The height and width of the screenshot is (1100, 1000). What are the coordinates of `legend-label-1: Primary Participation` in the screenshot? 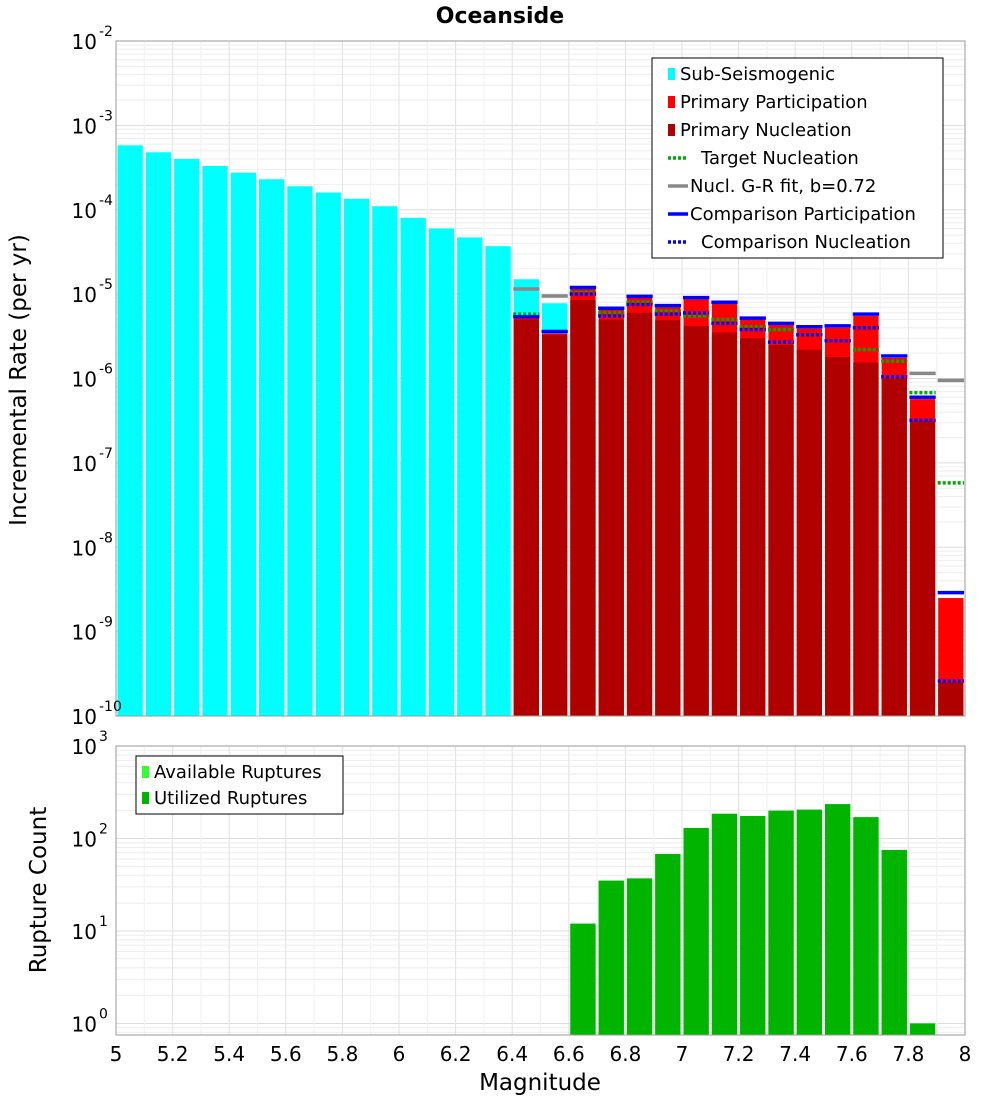 It's located at (774, 102).